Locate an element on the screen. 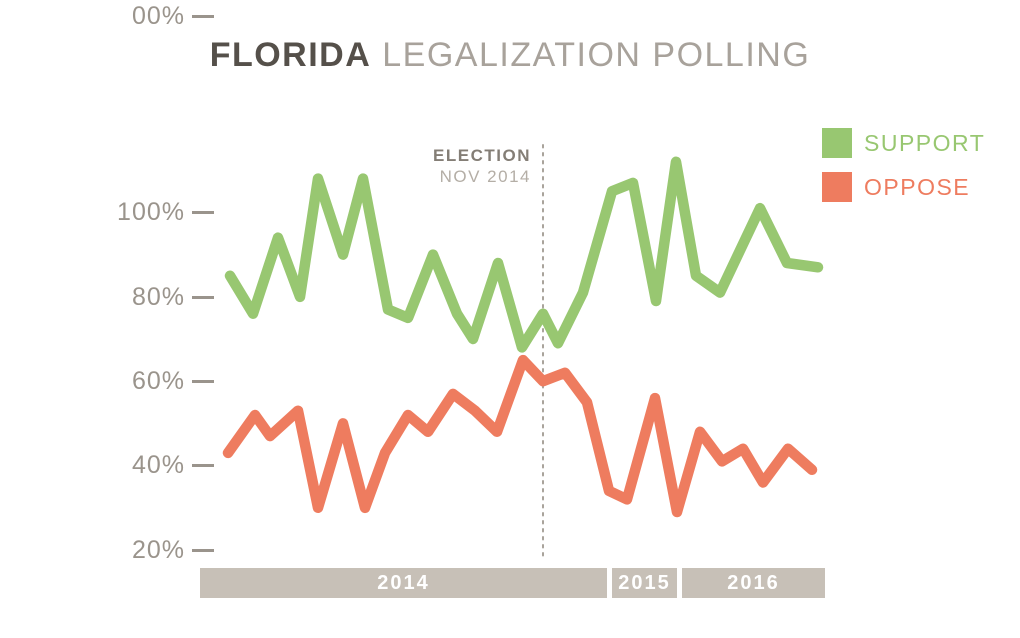 The image size is (1020, 638). y-tick-60: 60% is located at coordinates (152, 381).